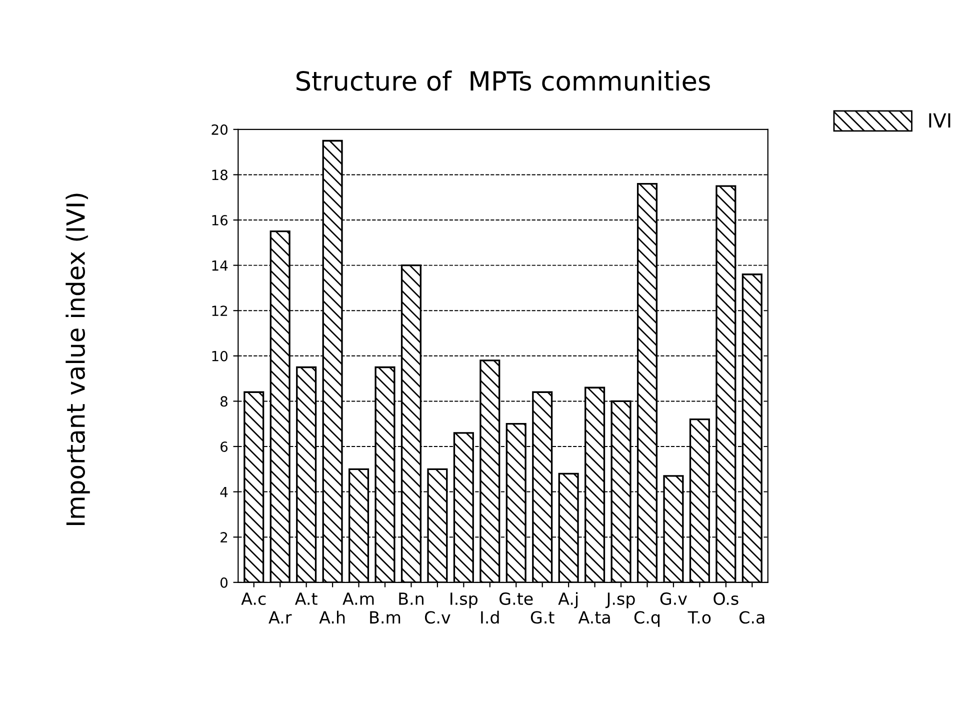  Describe the element at coordinates (674, 599) in the screenshot. I see `x-tick-label: G.v` at that location.